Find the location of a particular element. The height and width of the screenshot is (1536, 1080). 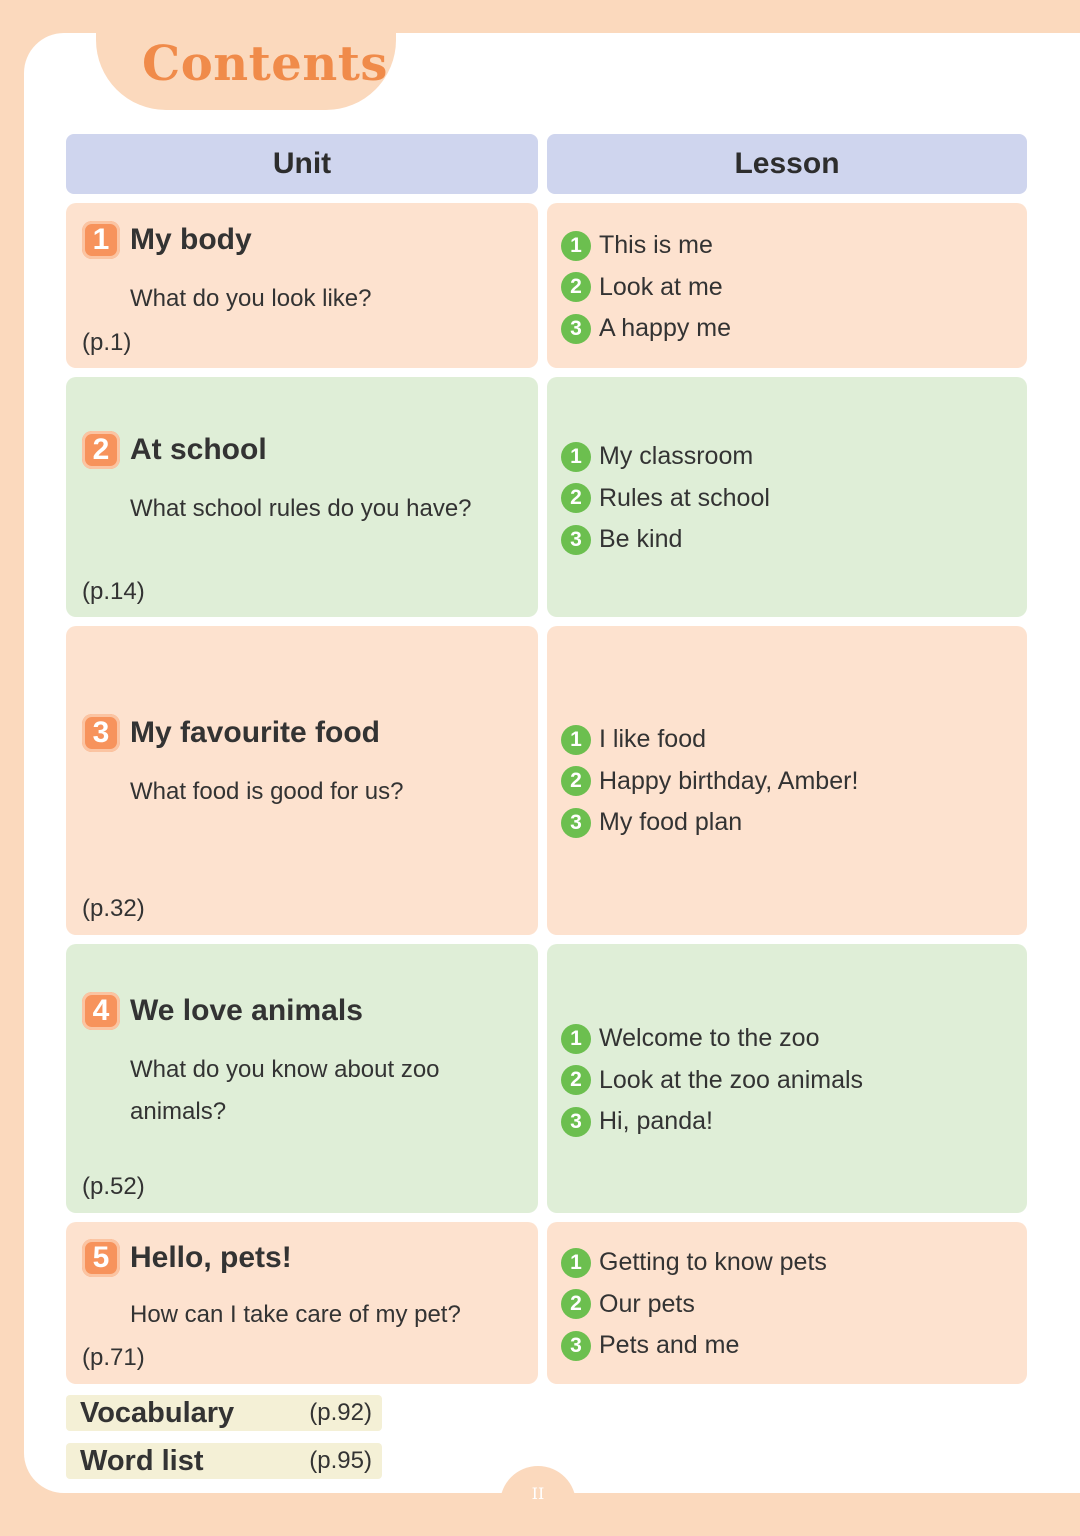

unit-4-title: 4 We love animals is located at coordinates (222, 1011).